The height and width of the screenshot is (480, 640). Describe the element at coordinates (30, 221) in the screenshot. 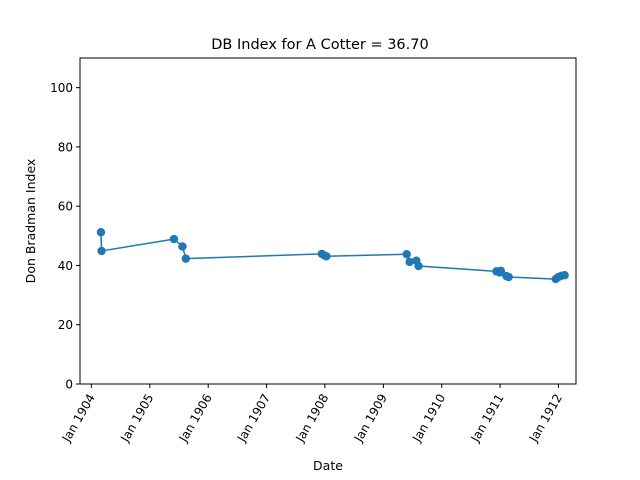

I see `y-axis-label: Don Bradman Index` at that location.